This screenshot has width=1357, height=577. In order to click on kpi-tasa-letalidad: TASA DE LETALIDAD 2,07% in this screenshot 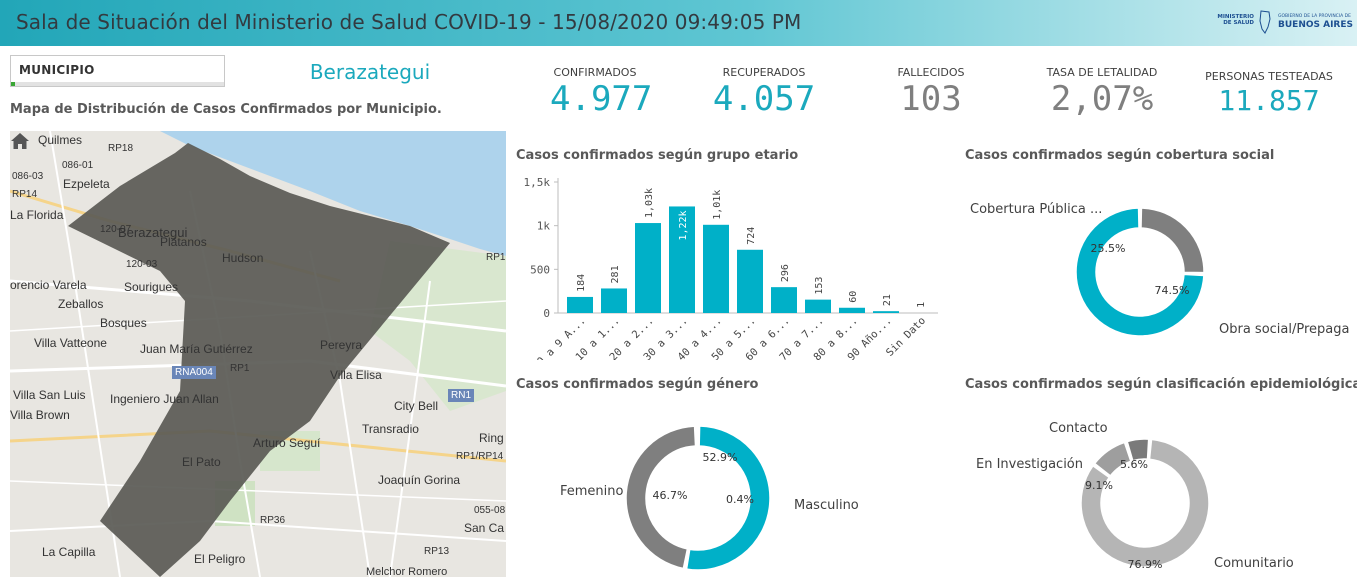, I will do `click(1102, 92)`.